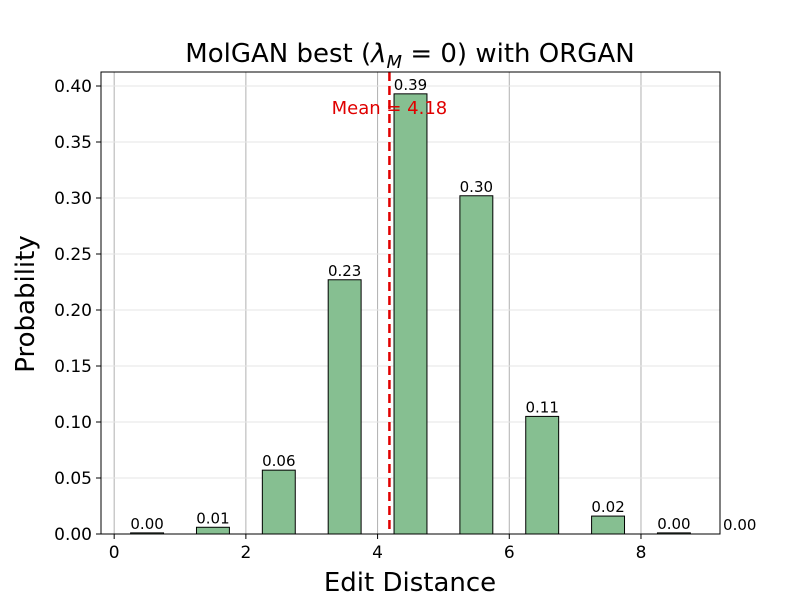  I want to click on title-subscript: M, so click(395, 62).